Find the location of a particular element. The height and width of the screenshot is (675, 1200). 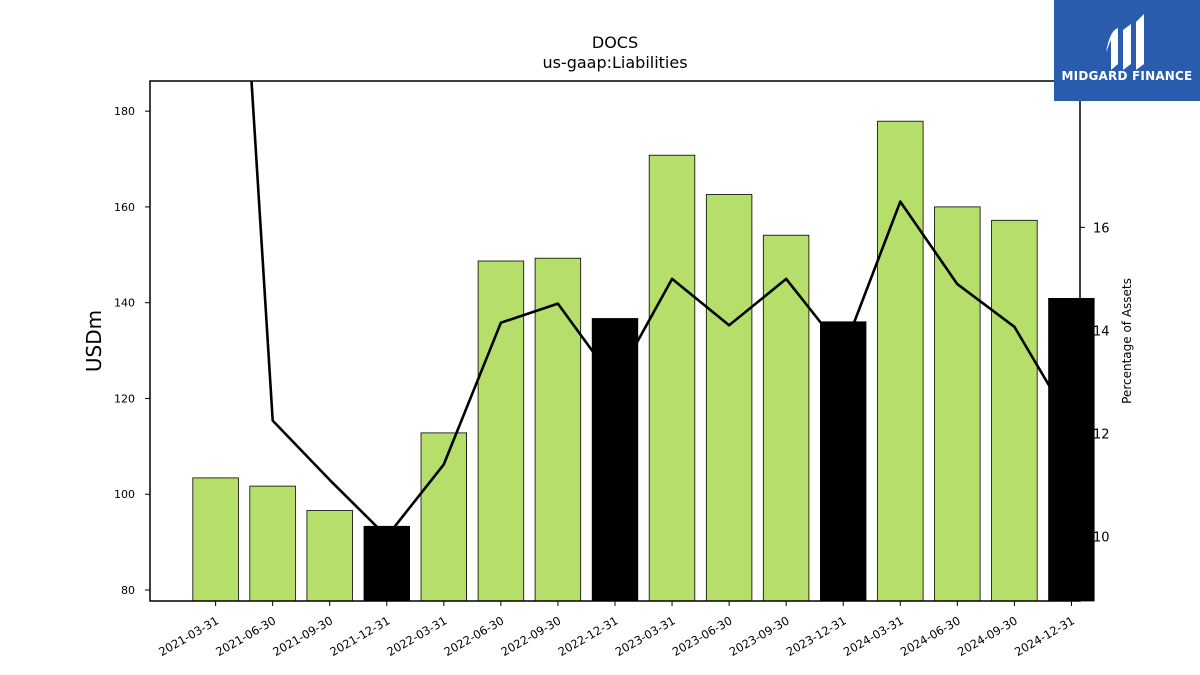

y-tick-label: 140 is located at coordinates (124, 303).